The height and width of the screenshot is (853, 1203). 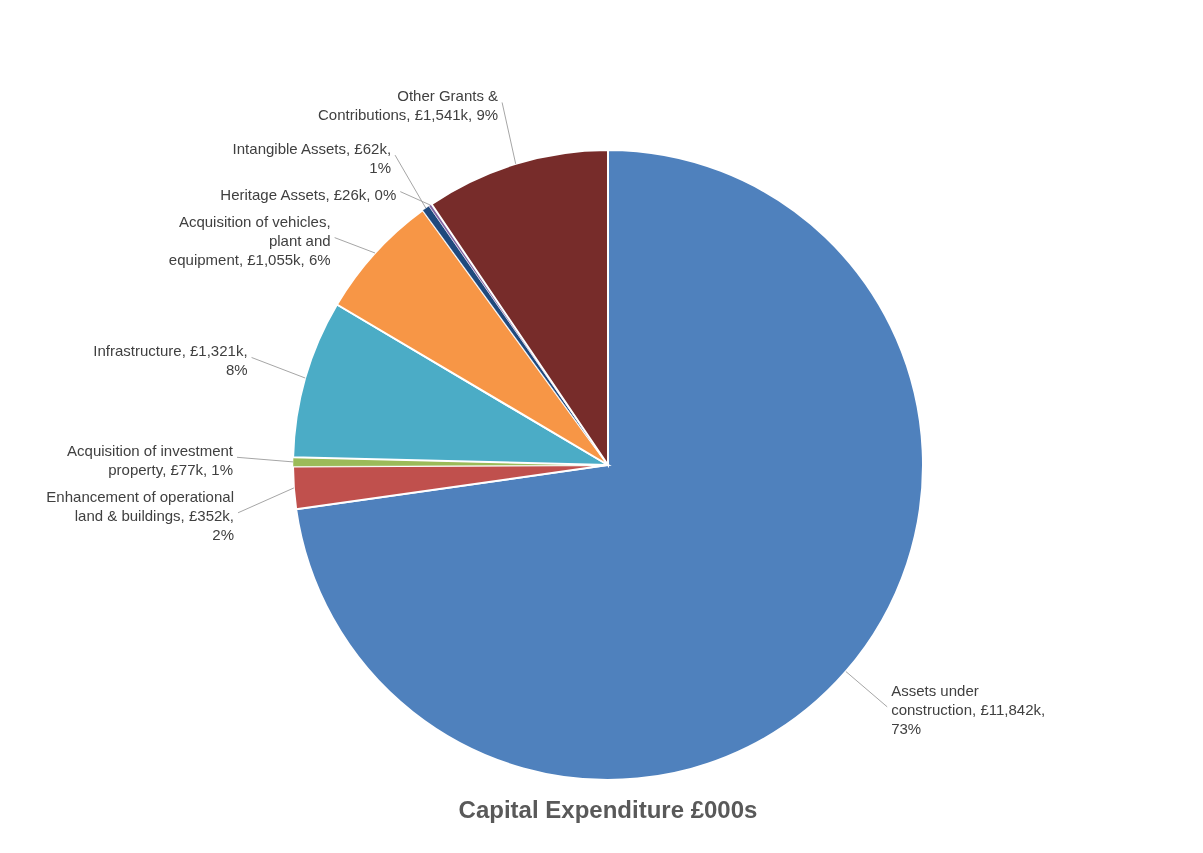 I want to click on slice-label: Other Grants & Contributions, £1,541k, 9%, so click(x=408, y=105).